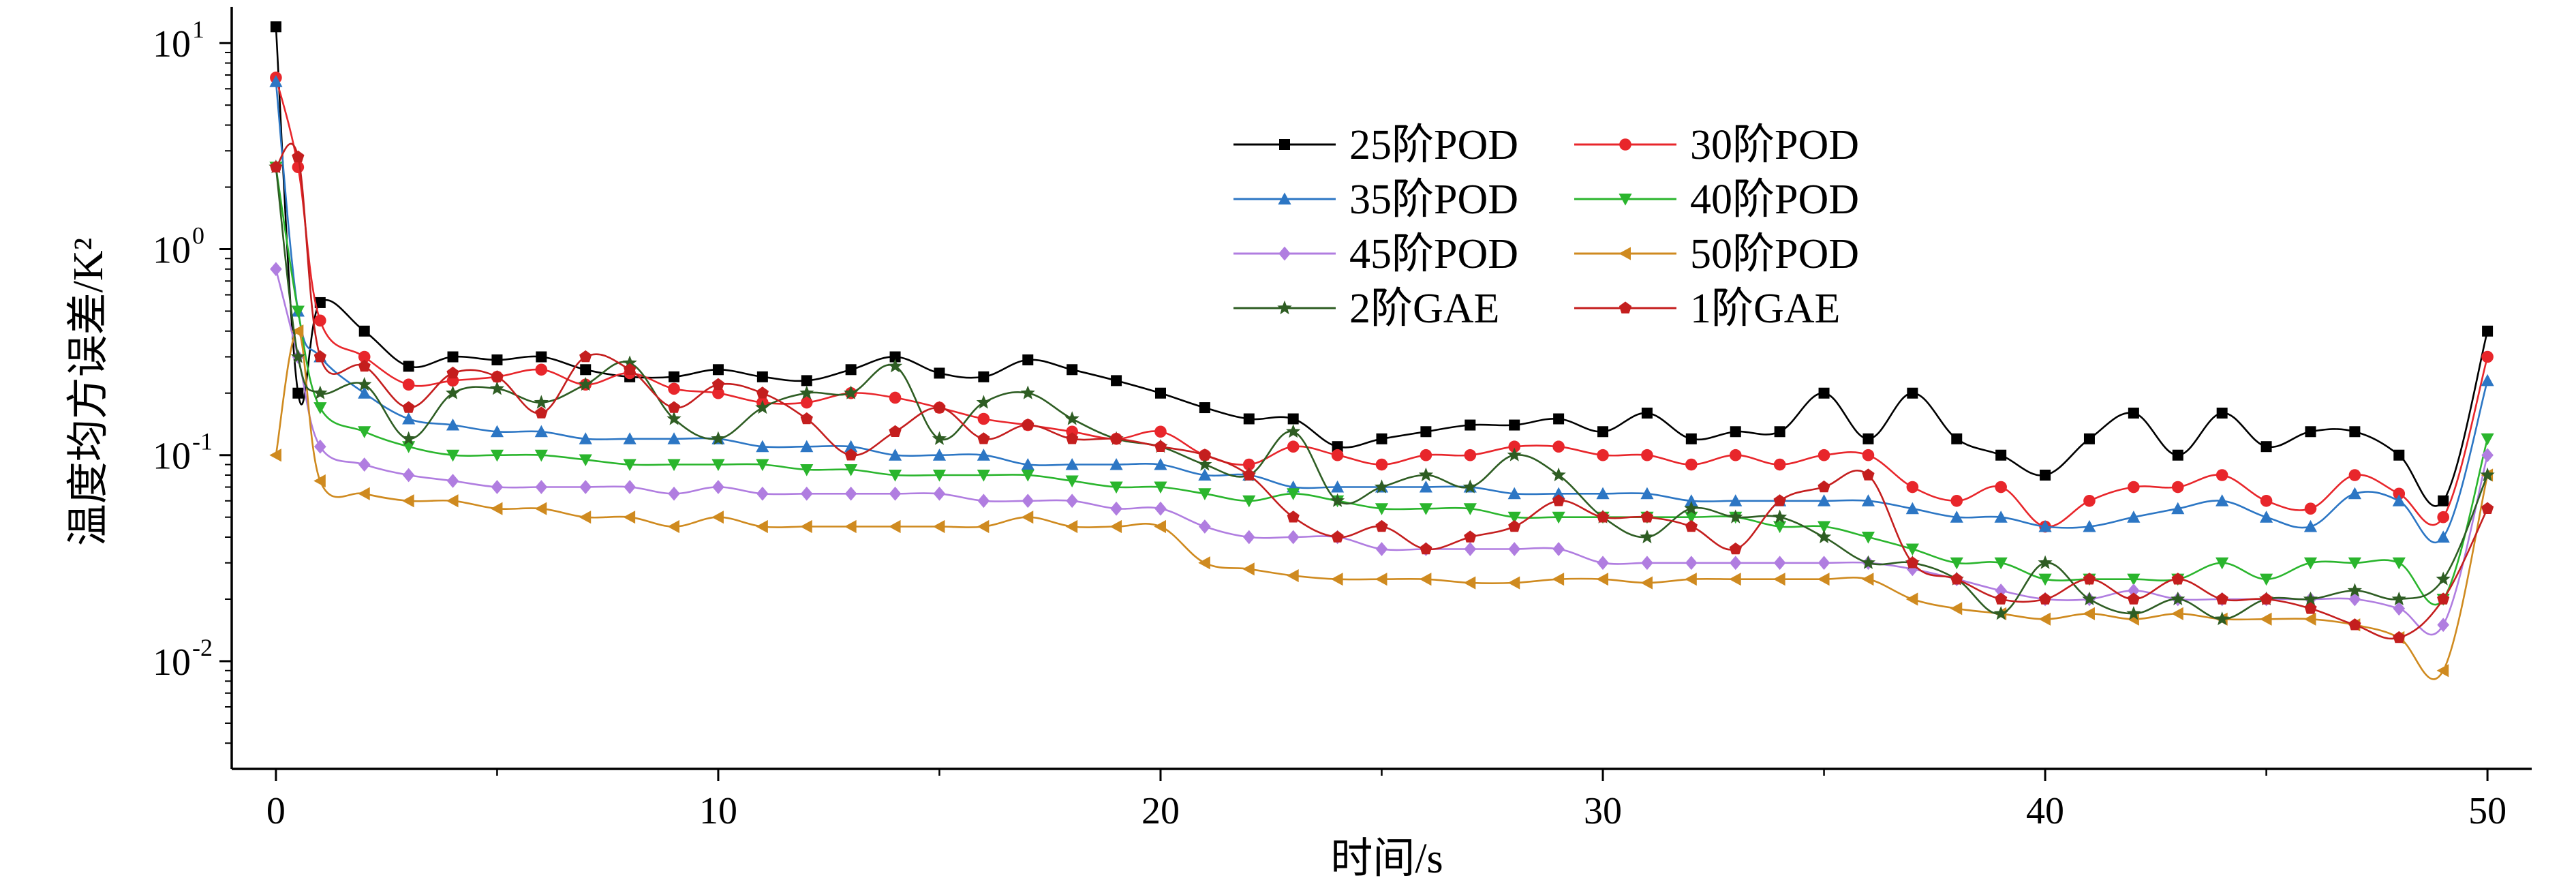  Describe the element at coordinates (1375, 145) in the screenshot. I see `legend-item: 25阶POD` at that location.